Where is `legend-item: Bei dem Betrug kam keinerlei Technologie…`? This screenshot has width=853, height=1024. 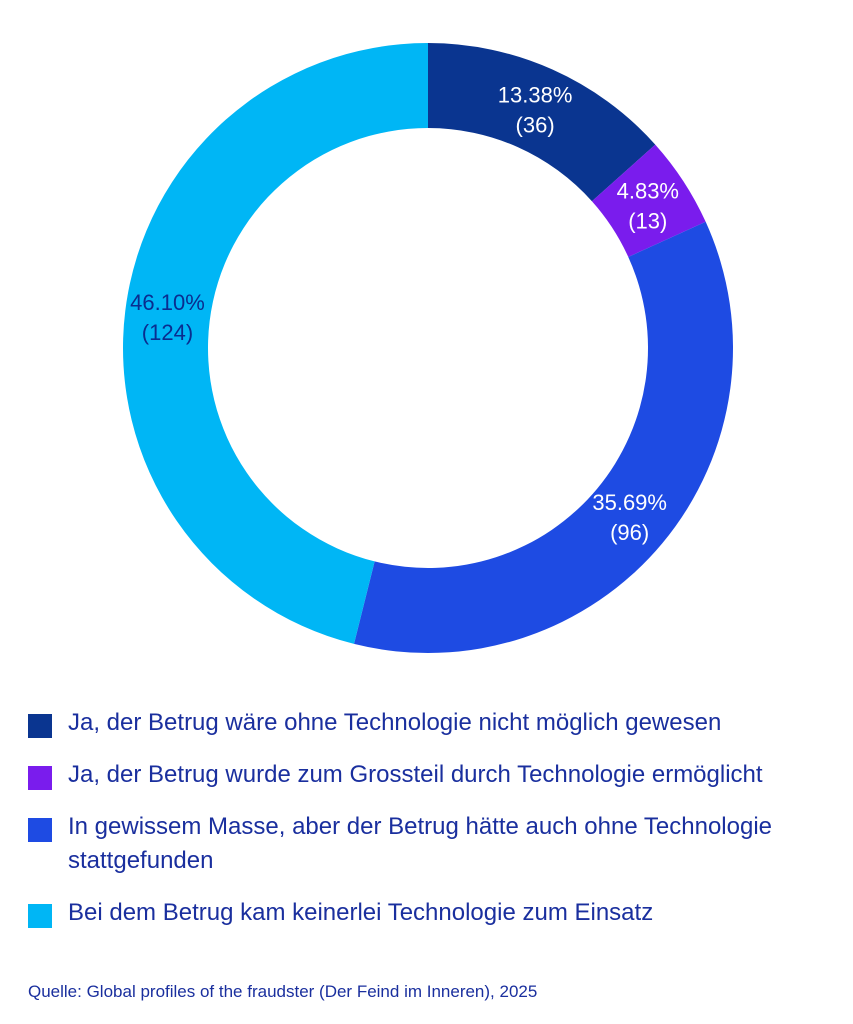
legend-item: Bei dem Betrug kam keinerlei Technologie… is located at coordinates (433, 913).